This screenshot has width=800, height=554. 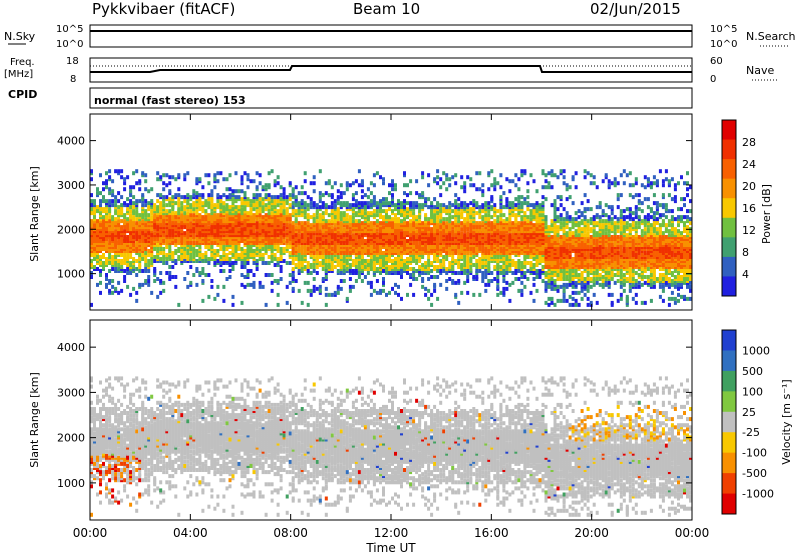 I want to click on date-label: 02/Jun/2015, so click(x=635, y=9).